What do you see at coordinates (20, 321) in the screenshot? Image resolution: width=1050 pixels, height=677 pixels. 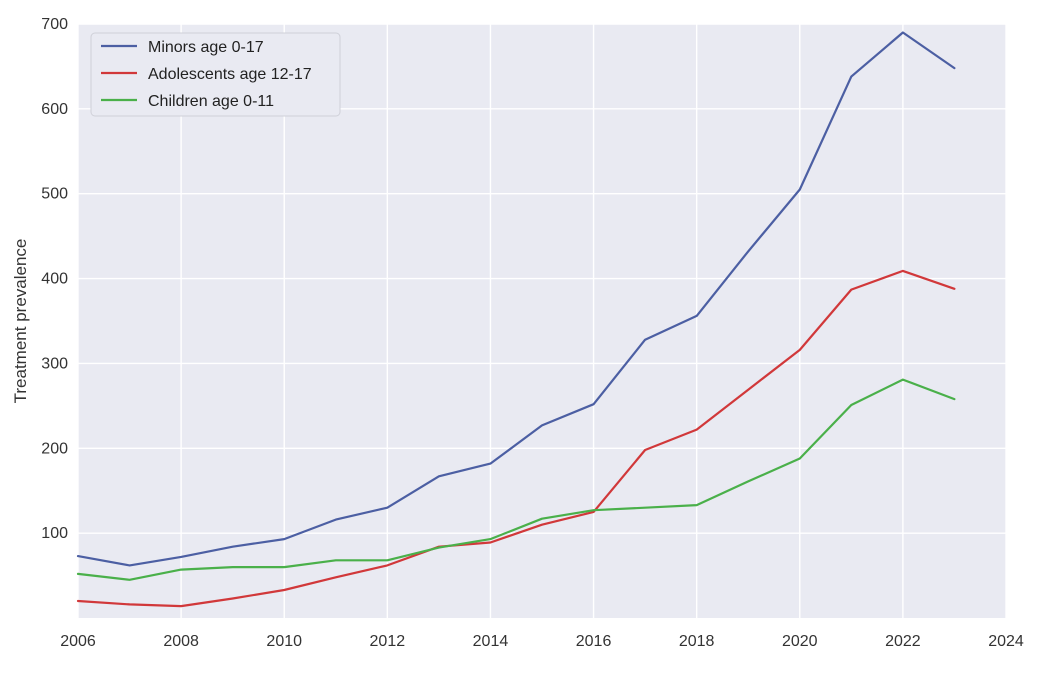 I see `y-axis-label: Treatment prevalence` at bounding box center [20, 321].